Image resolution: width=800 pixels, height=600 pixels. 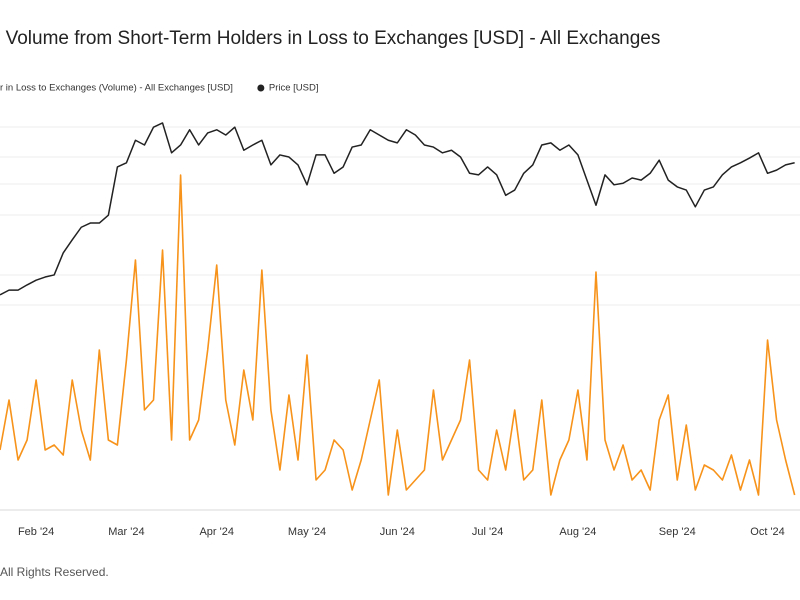 What do you see at coordinates (767, 532) in the screenshot?
I see `x-tick-label: Oct '24` at bounding box center [767, 532].